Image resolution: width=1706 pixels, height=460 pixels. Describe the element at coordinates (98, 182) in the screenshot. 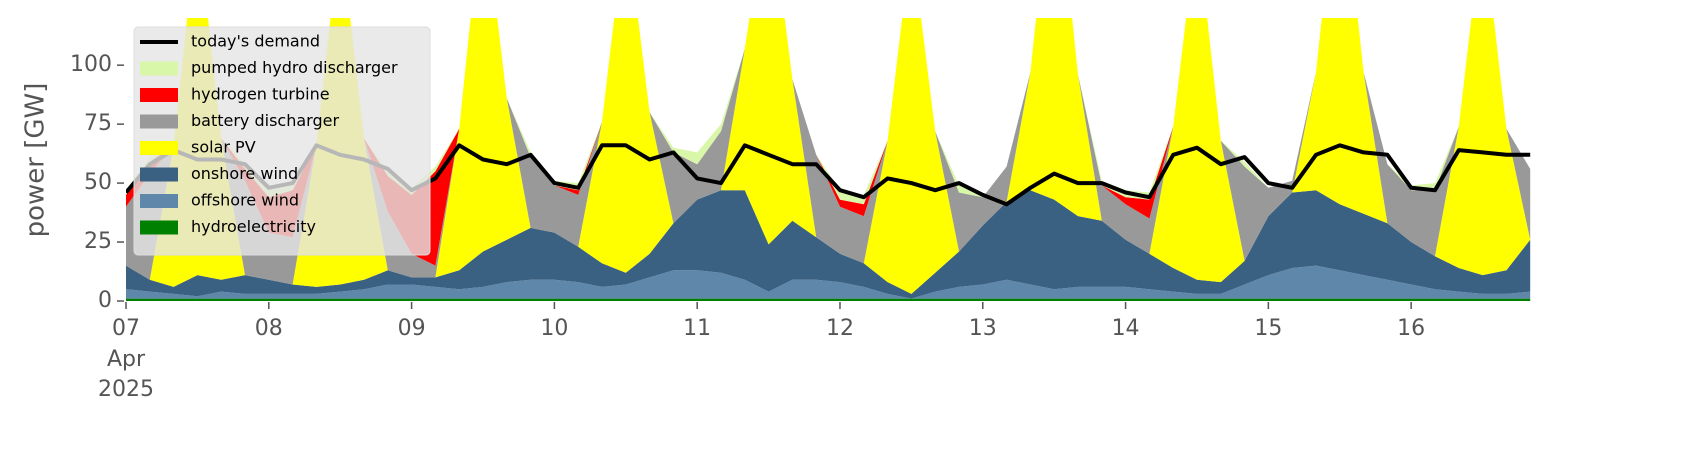

I see `y-tick-label: 50` at that location.